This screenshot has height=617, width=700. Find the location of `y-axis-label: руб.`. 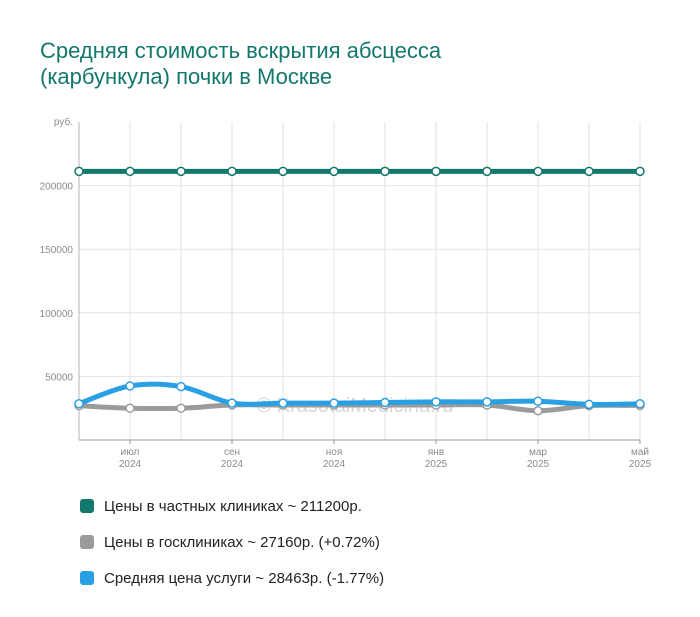

y-axis-label: руб. is located at coordinates (63, 122).